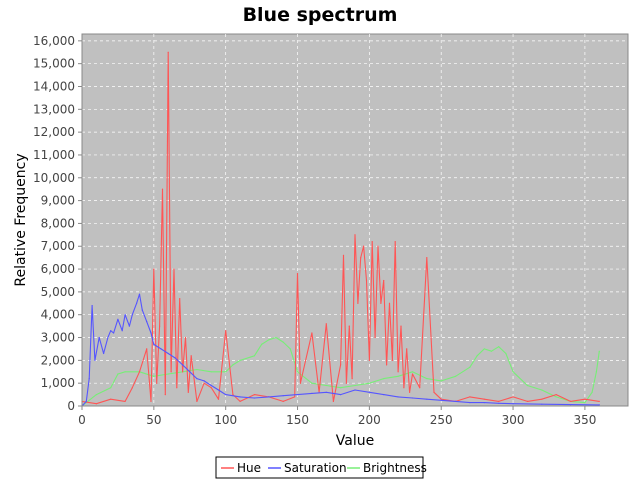  Describe the element at coordinates (58, 223) in the screenshot. I see `y-tick-label: 8,000` at that location.